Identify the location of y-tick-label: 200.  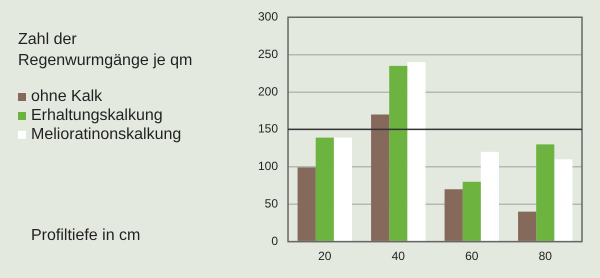
(268, 91).